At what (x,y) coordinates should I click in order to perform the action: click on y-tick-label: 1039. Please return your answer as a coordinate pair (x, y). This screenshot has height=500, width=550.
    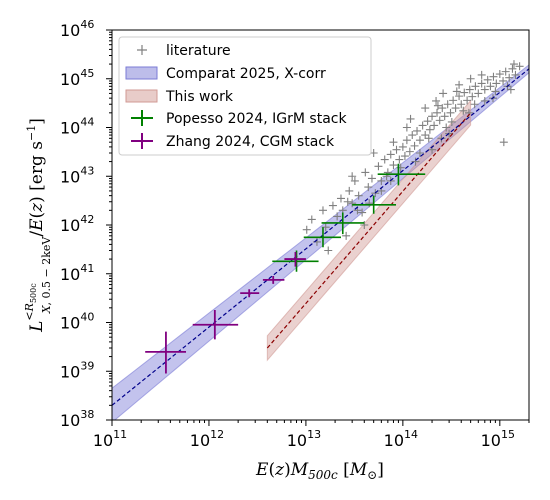
    Looking at the image, I should click on (77, 370).